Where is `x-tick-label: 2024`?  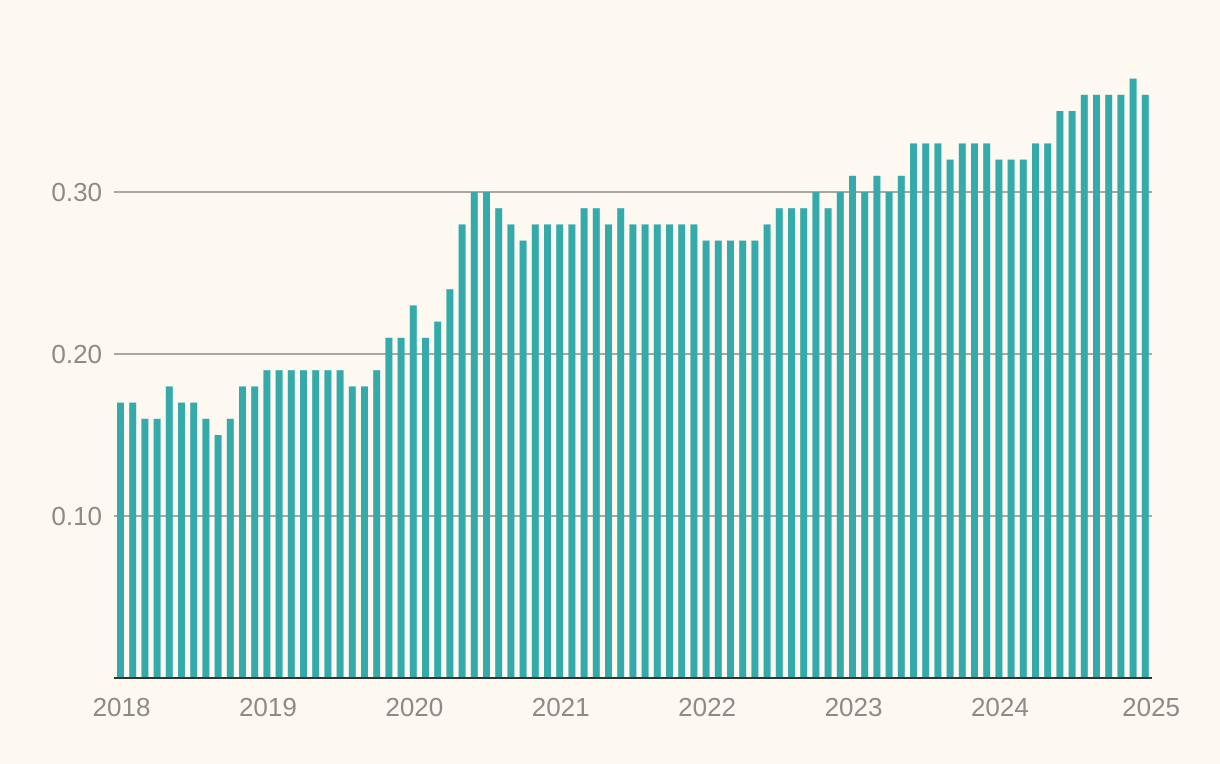
x-tick-label: 2024 is located at coordinates (1000, 707).